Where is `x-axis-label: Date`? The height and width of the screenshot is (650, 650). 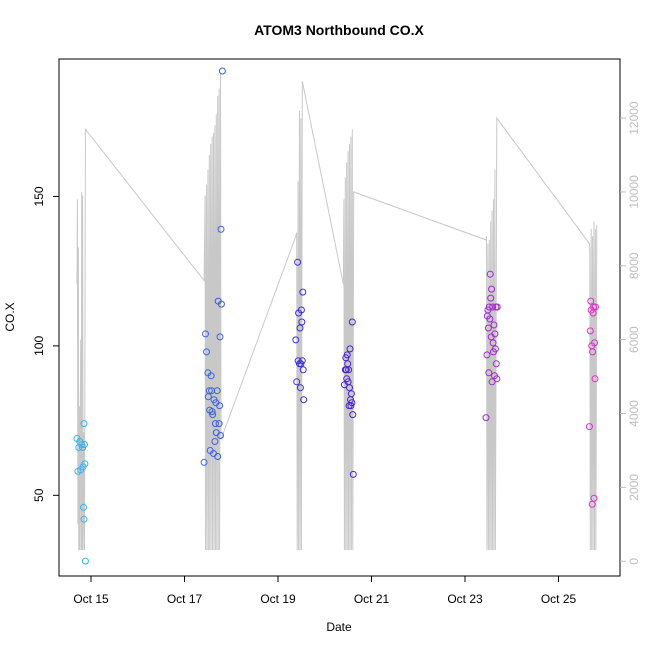 x-axis-label: Date is located at coordinates (339, 627).